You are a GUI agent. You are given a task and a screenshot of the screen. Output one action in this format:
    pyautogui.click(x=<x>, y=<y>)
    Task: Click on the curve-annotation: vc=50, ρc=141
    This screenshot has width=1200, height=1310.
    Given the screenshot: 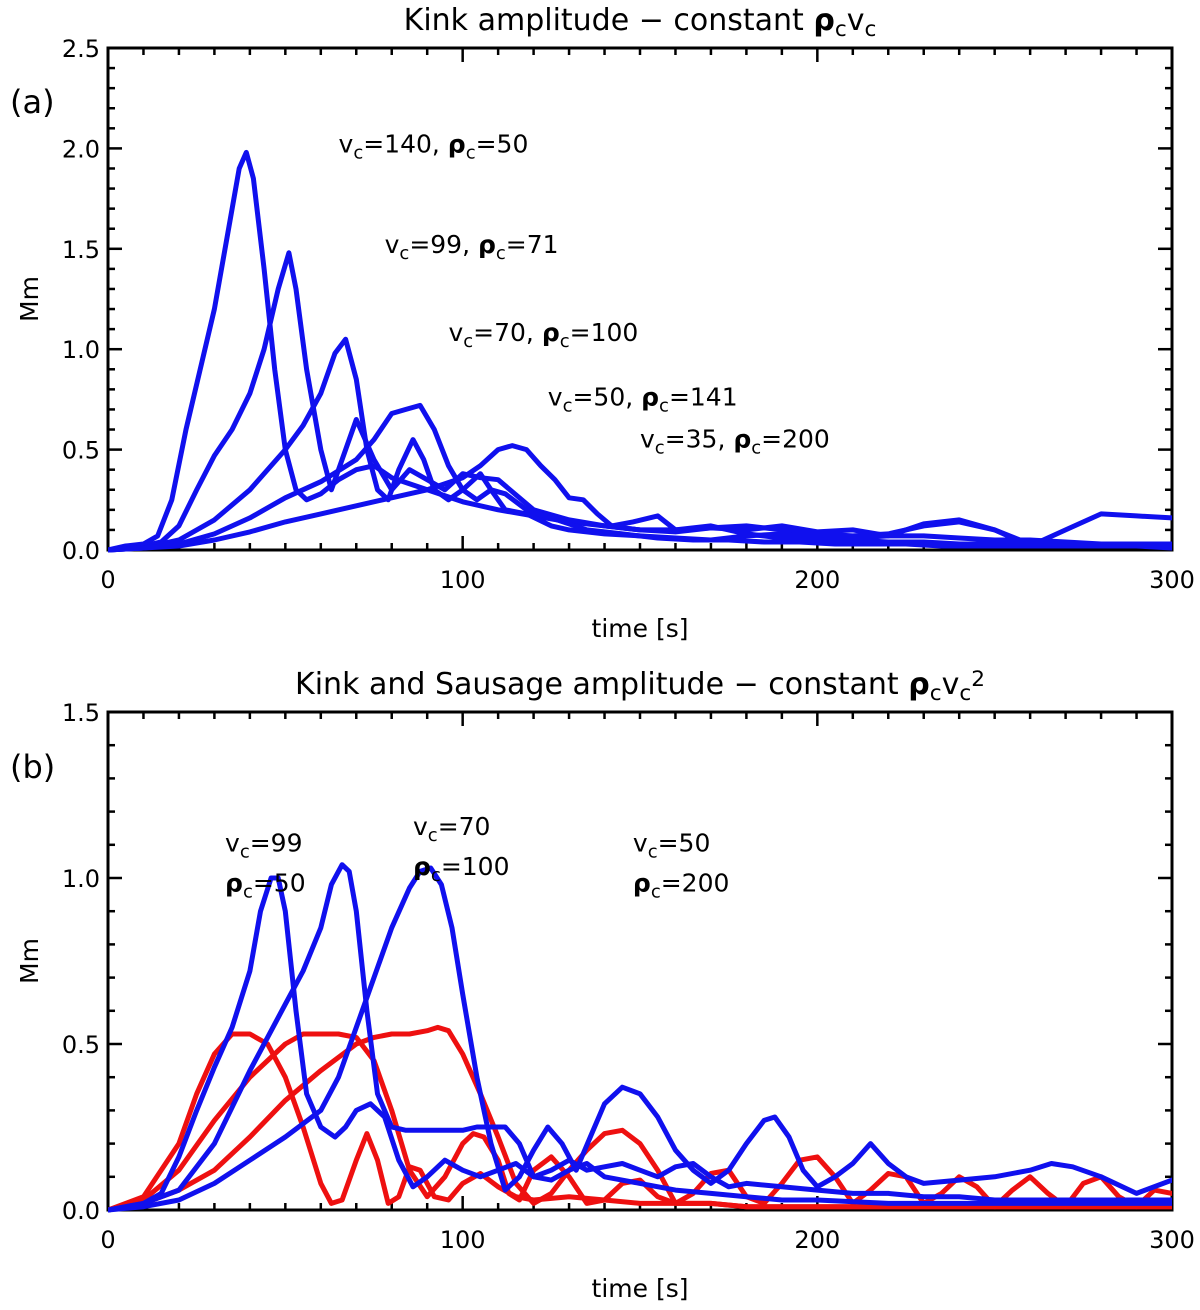 What is the action you would take?
    pyautogui.click(x=643, y=399)
    